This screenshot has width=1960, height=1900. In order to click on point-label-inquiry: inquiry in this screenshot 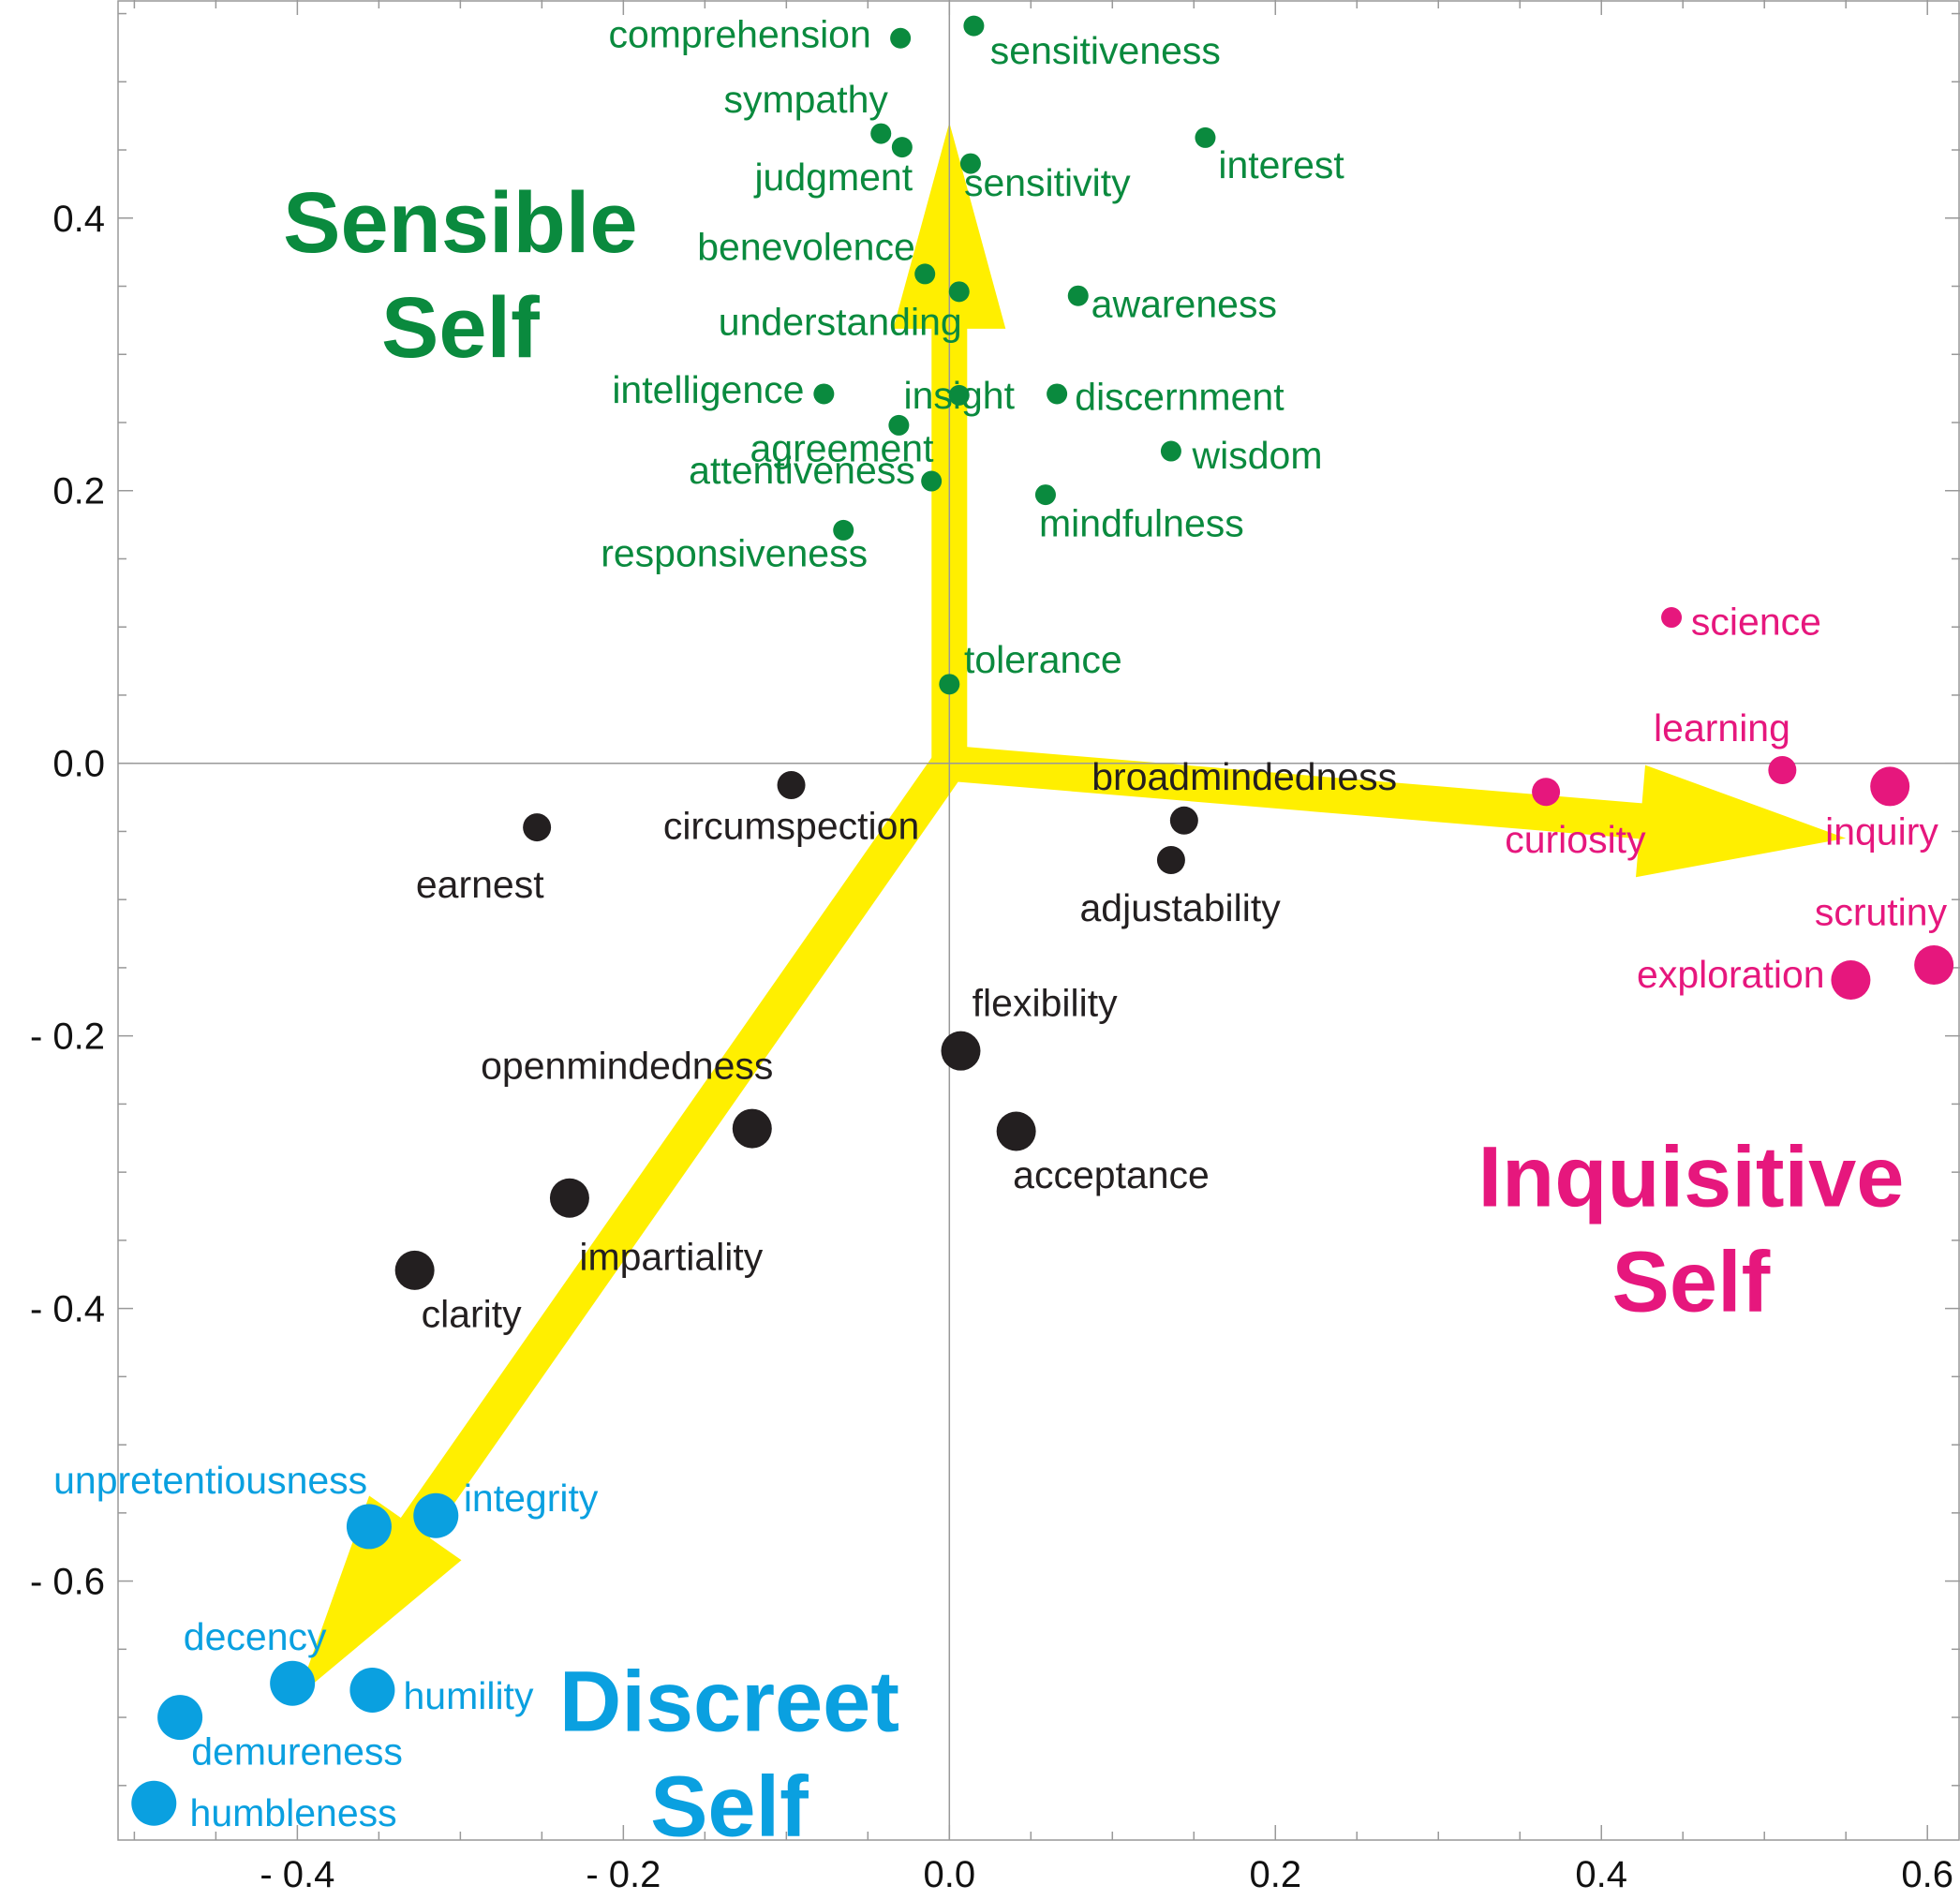, I will do `click(1881, 831)`.